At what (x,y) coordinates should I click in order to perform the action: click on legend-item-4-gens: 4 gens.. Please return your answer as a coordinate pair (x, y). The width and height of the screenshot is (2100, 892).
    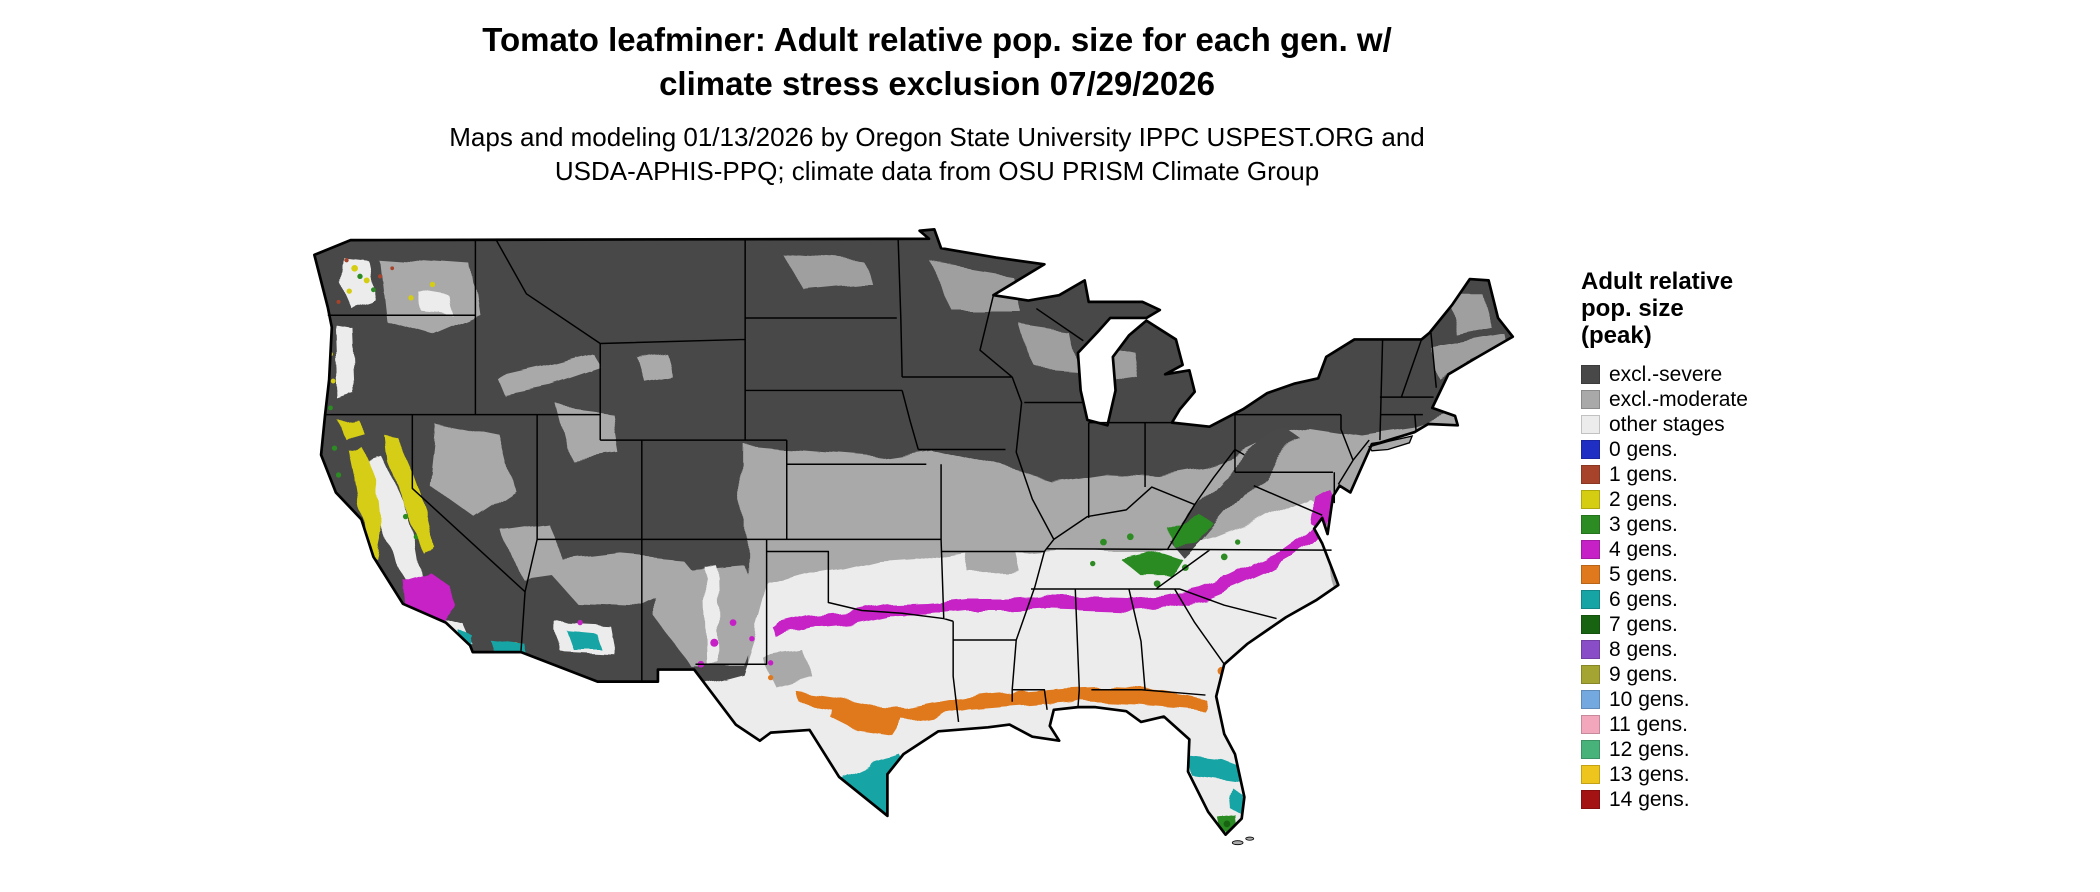
    Looking at the image, I should click on (1721, 549).